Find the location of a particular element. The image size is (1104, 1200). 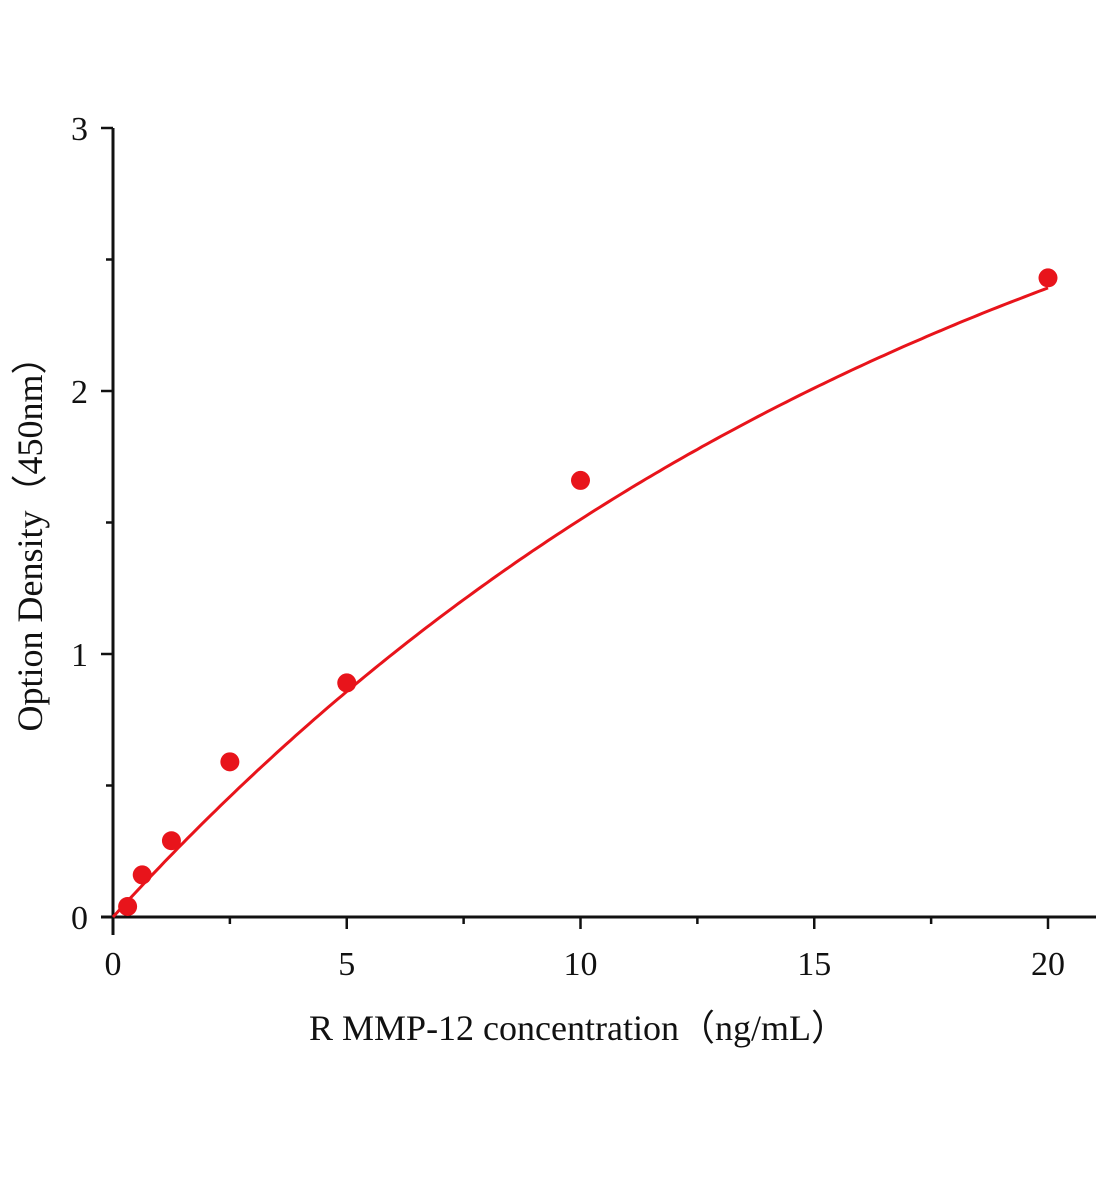

y-tick-label: 1 is located at coordinates (79, 655).